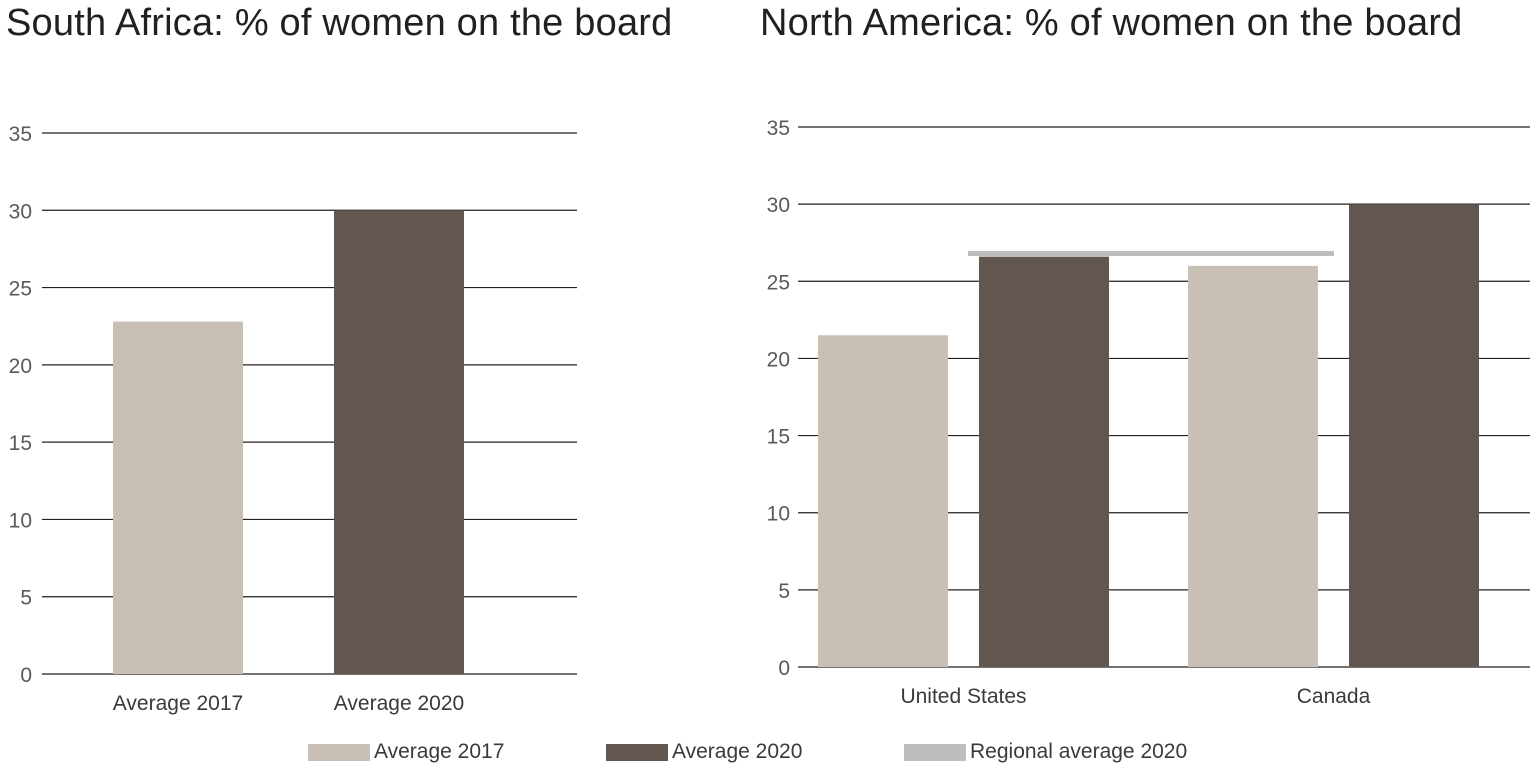  I want to click on x-category-label: United States, so click(963, 696).